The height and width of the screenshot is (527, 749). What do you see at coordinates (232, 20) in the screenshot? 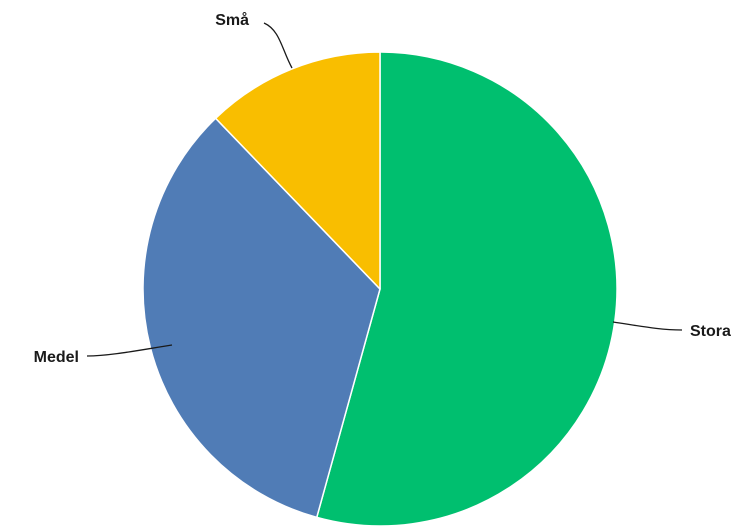
I see `slice-label-små: Små` at bounding box center [232, 20].